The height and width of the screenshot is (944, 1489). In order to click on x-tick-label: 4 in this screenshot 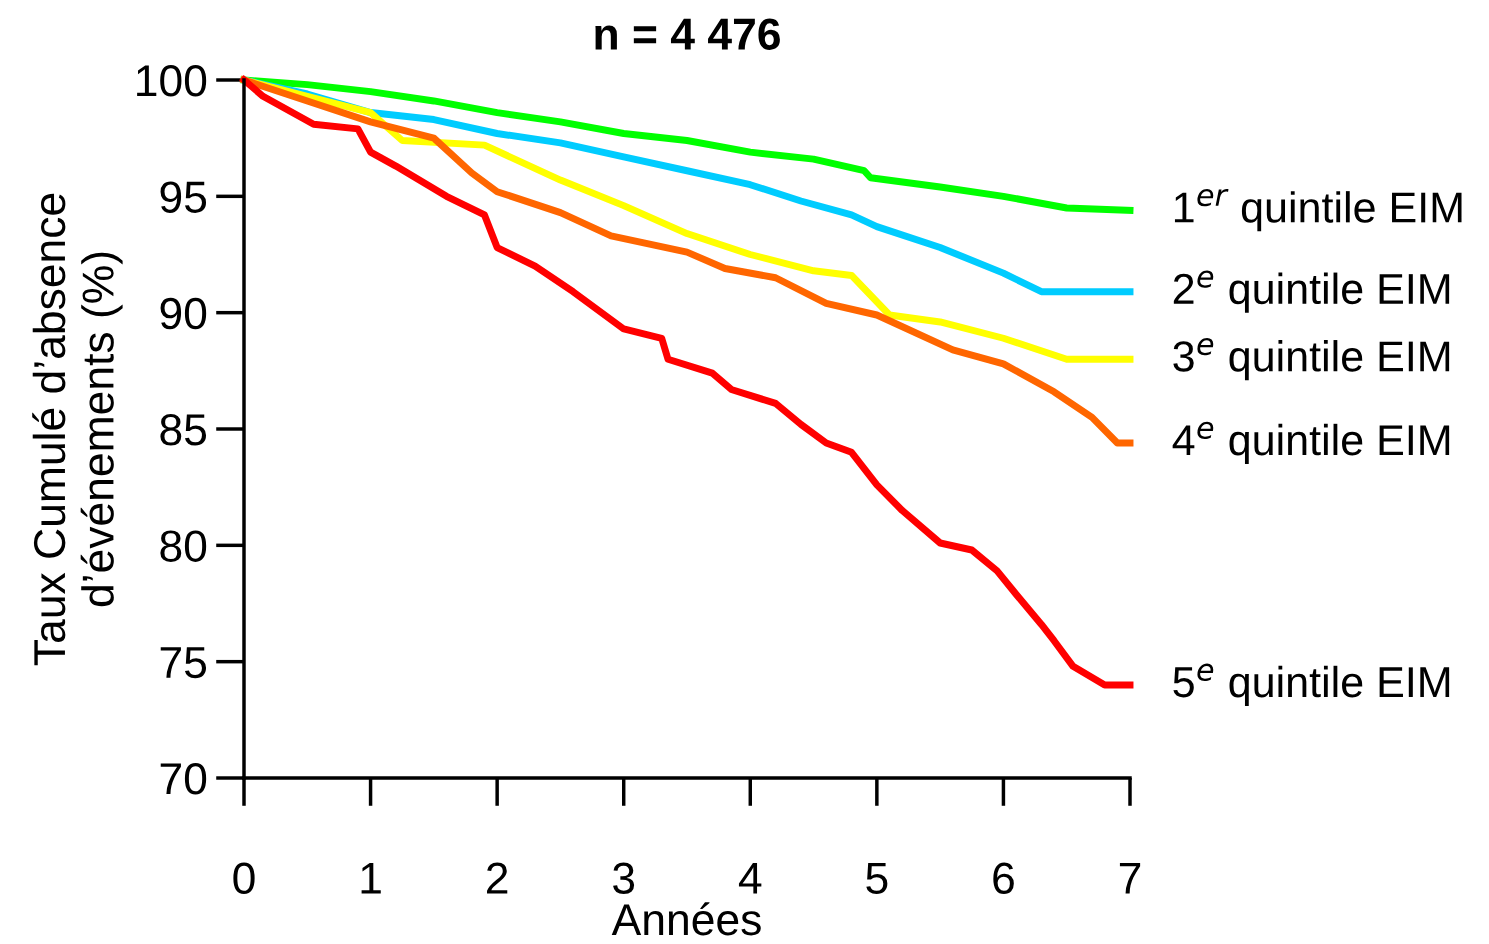, I will do `click(750, 878)`.